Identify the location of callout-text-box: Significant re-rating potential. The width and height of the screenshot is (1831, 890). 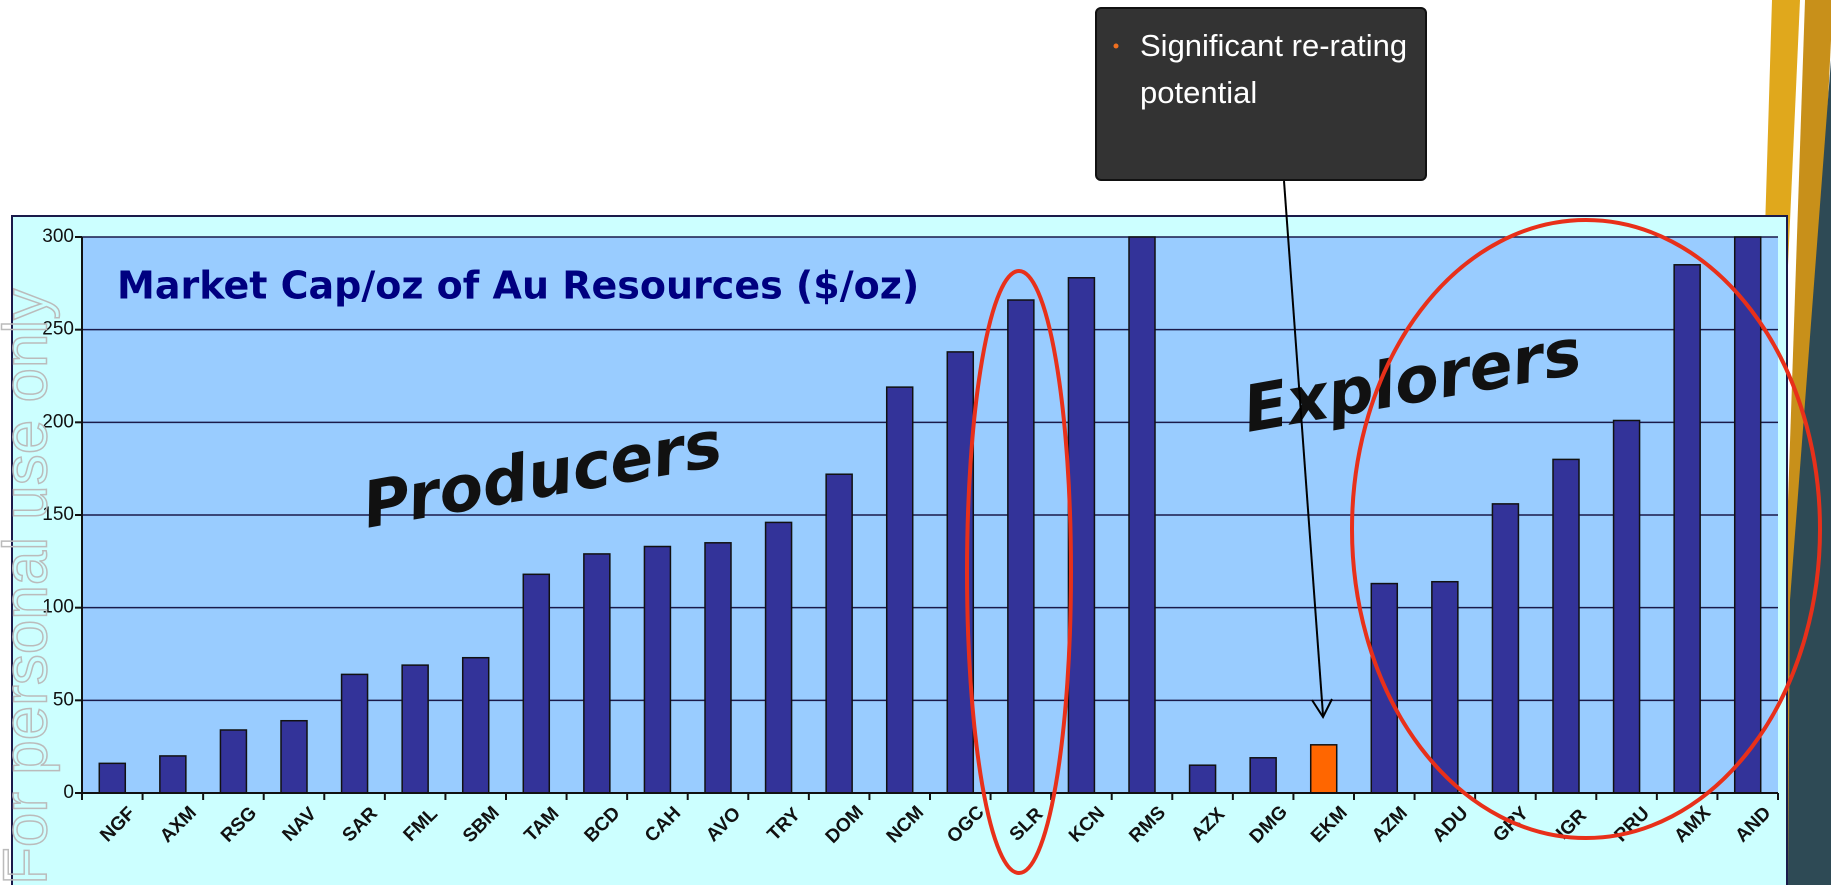
(1274, 69).